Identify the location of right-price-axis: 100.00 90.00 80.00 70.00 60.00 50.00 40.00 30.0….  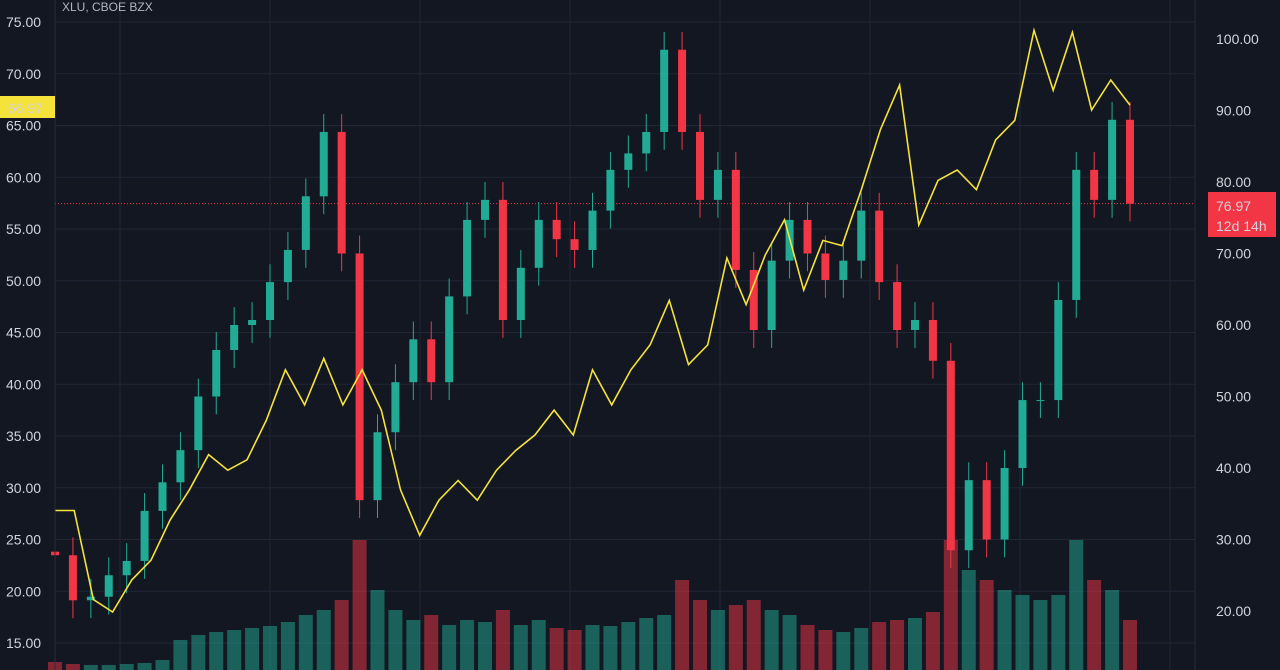
(1226, 335).